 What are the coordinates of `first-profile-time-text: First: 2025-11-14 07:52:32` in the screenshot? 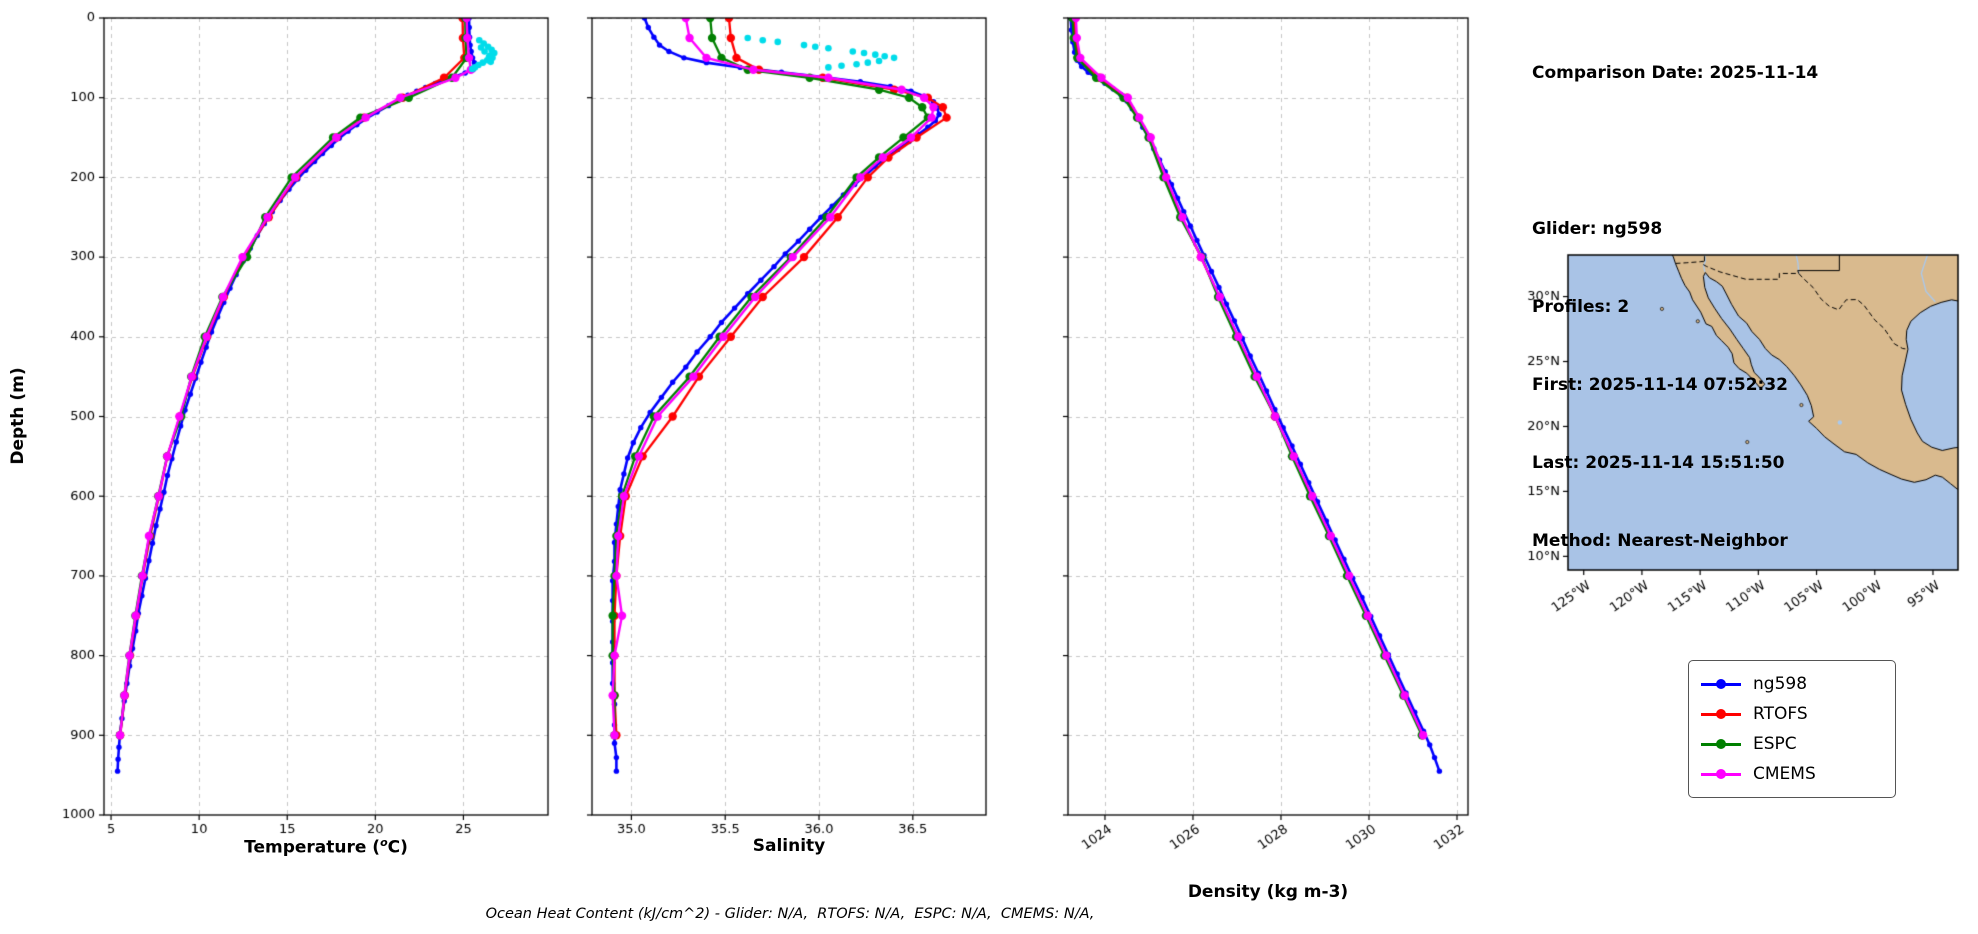 It's located at (1660, 385).